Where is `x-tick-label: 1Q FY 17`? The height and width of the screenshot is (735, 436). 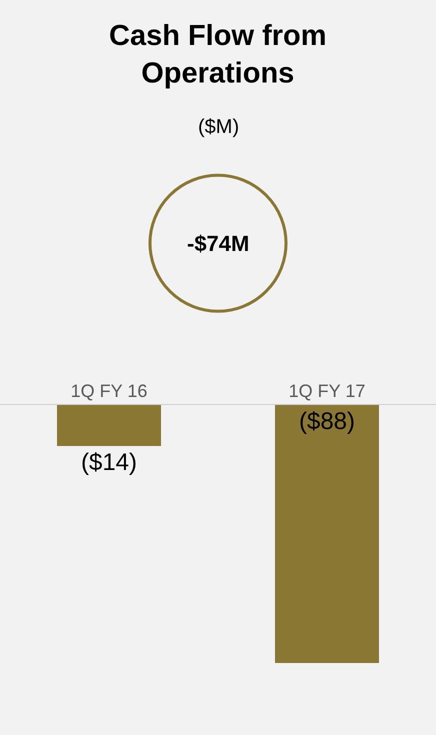
x-tick-label: 1Q FY 17 is located at coordinates (327, 390).